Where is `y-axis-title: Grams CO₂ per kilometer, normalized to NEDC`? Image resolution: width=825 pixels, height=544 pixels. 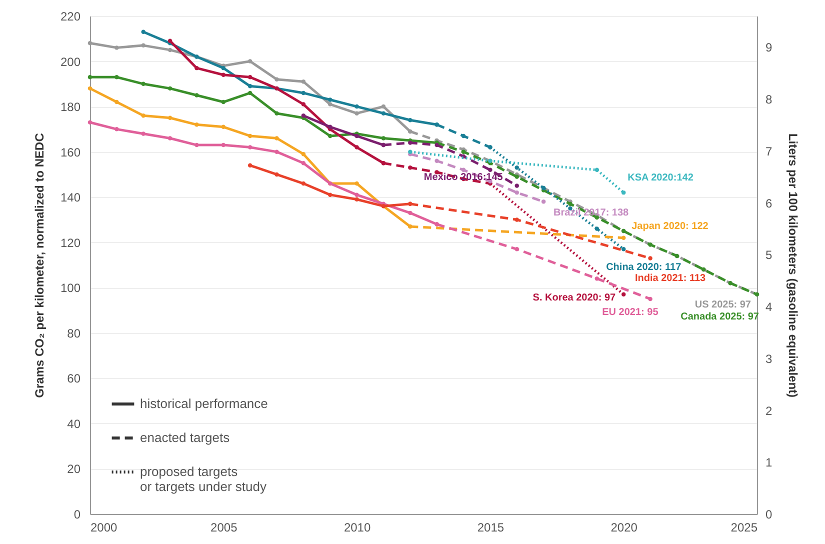
y-axis-title: Grams CO₂ per kilometer, normalized to NEDC is located at coordinates (39, 265).